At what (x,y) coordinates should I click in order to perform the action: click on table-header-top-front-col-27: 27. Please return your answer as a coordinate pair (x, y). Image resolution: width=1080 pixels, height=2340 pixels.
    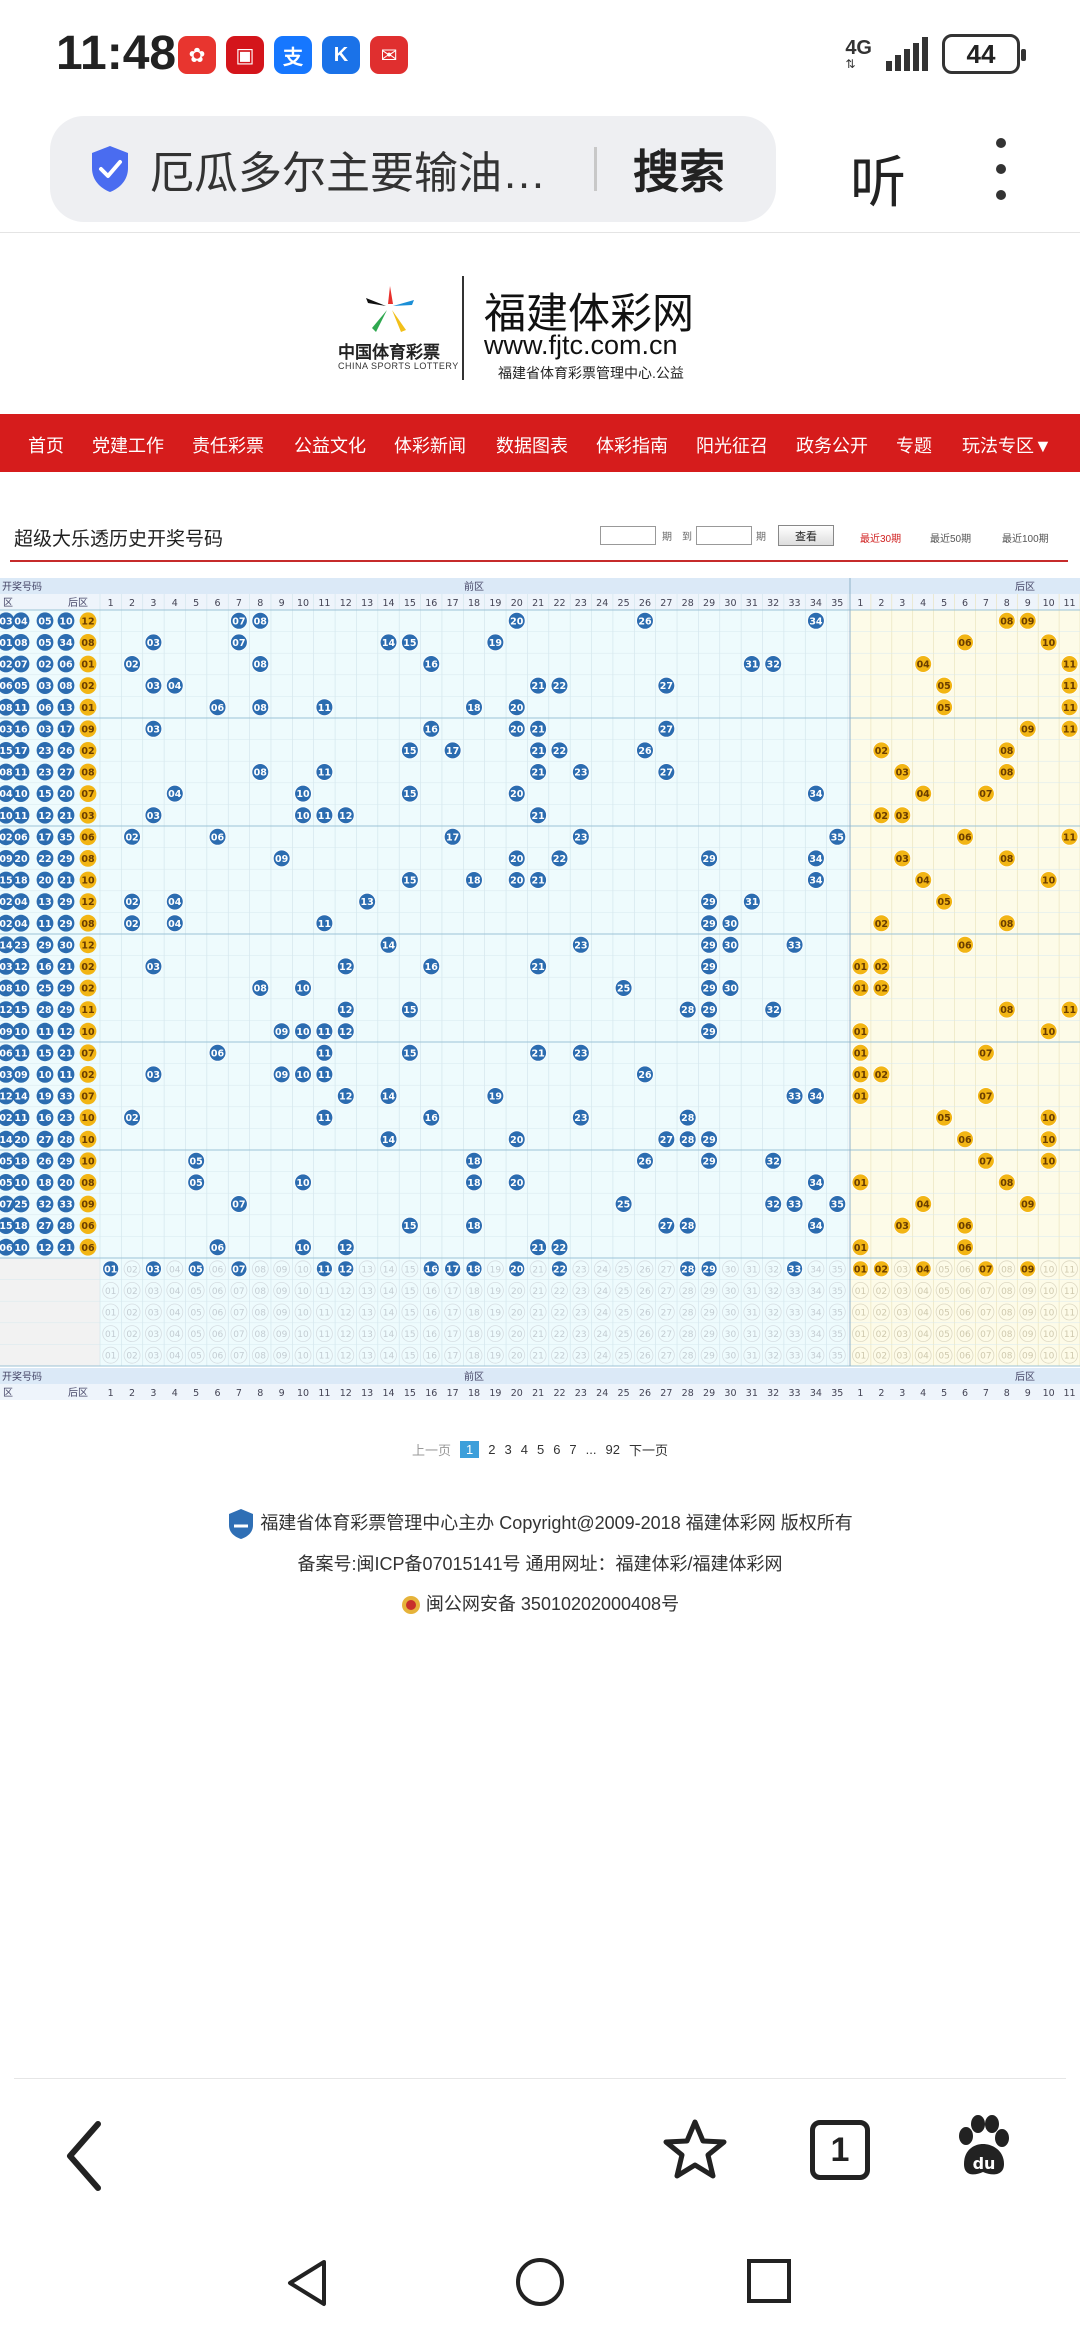
    Looking at the image, I should click on (666, 603).